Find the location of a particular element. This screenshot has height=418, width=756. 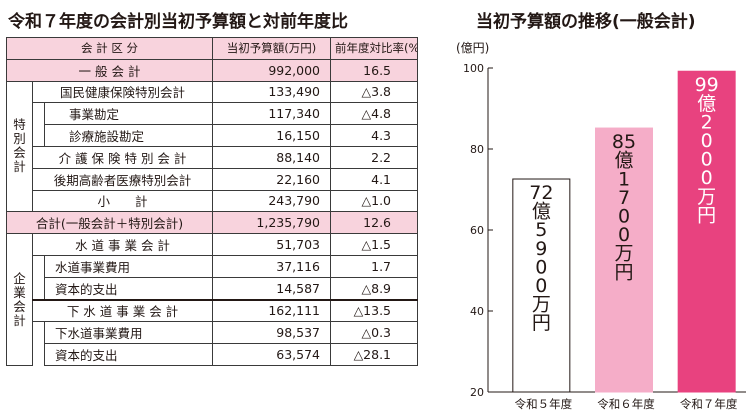

table-row: 一 般 会 計 992,000 16.5 is located at coordinates (212, 70).